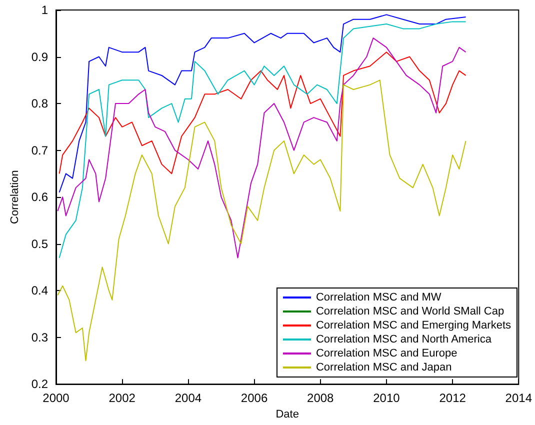  I want to click on legend-label: Correlation MSC and North America, so click(404, 340).